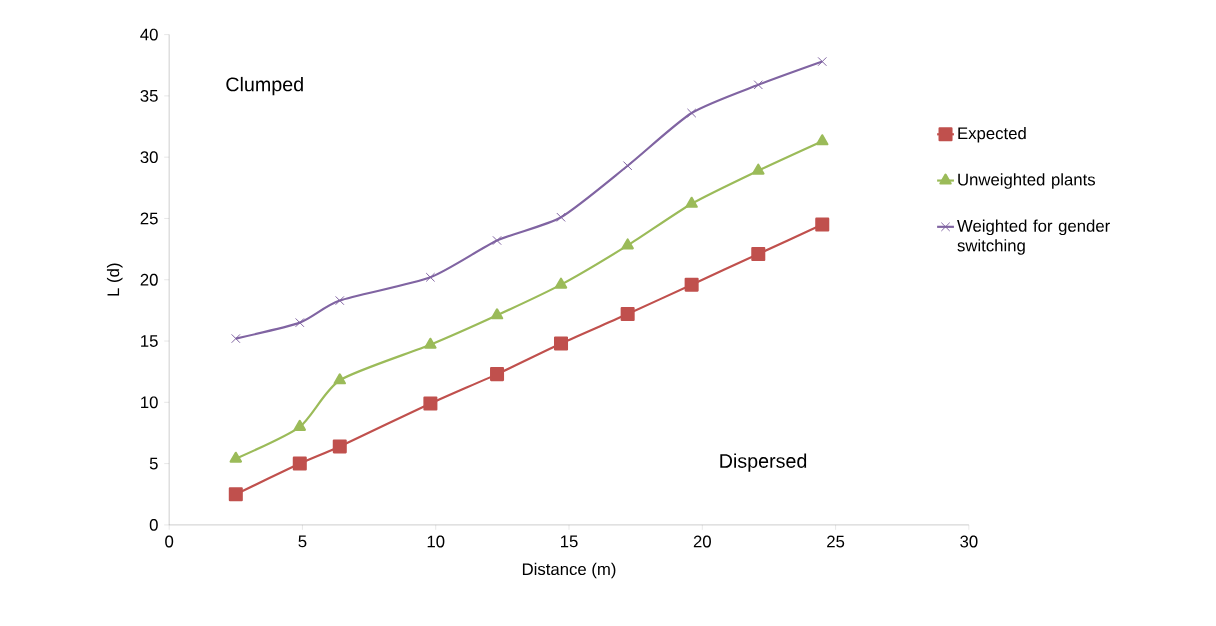  Describe the element at coordinates (149, 402) in the screenshot. I see `y-tick-label: 10` at that location.